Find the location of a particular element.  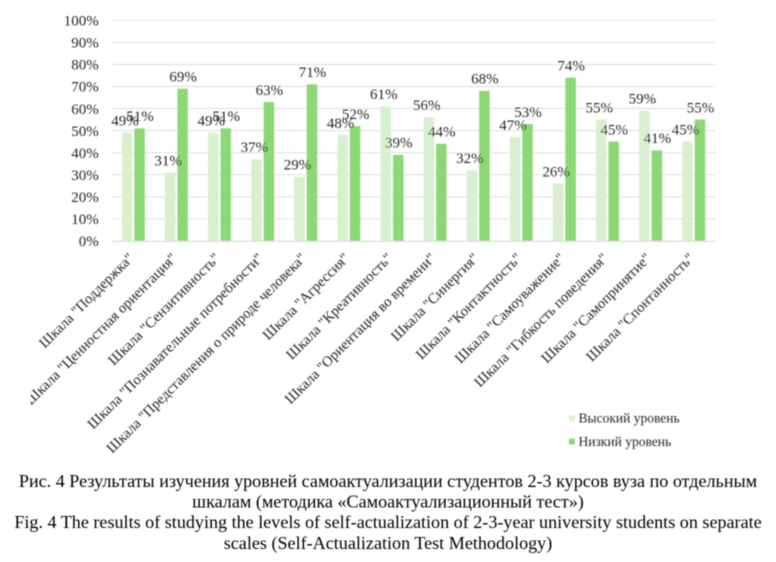

svg-text: 26% is located at coordinates (556, 172).